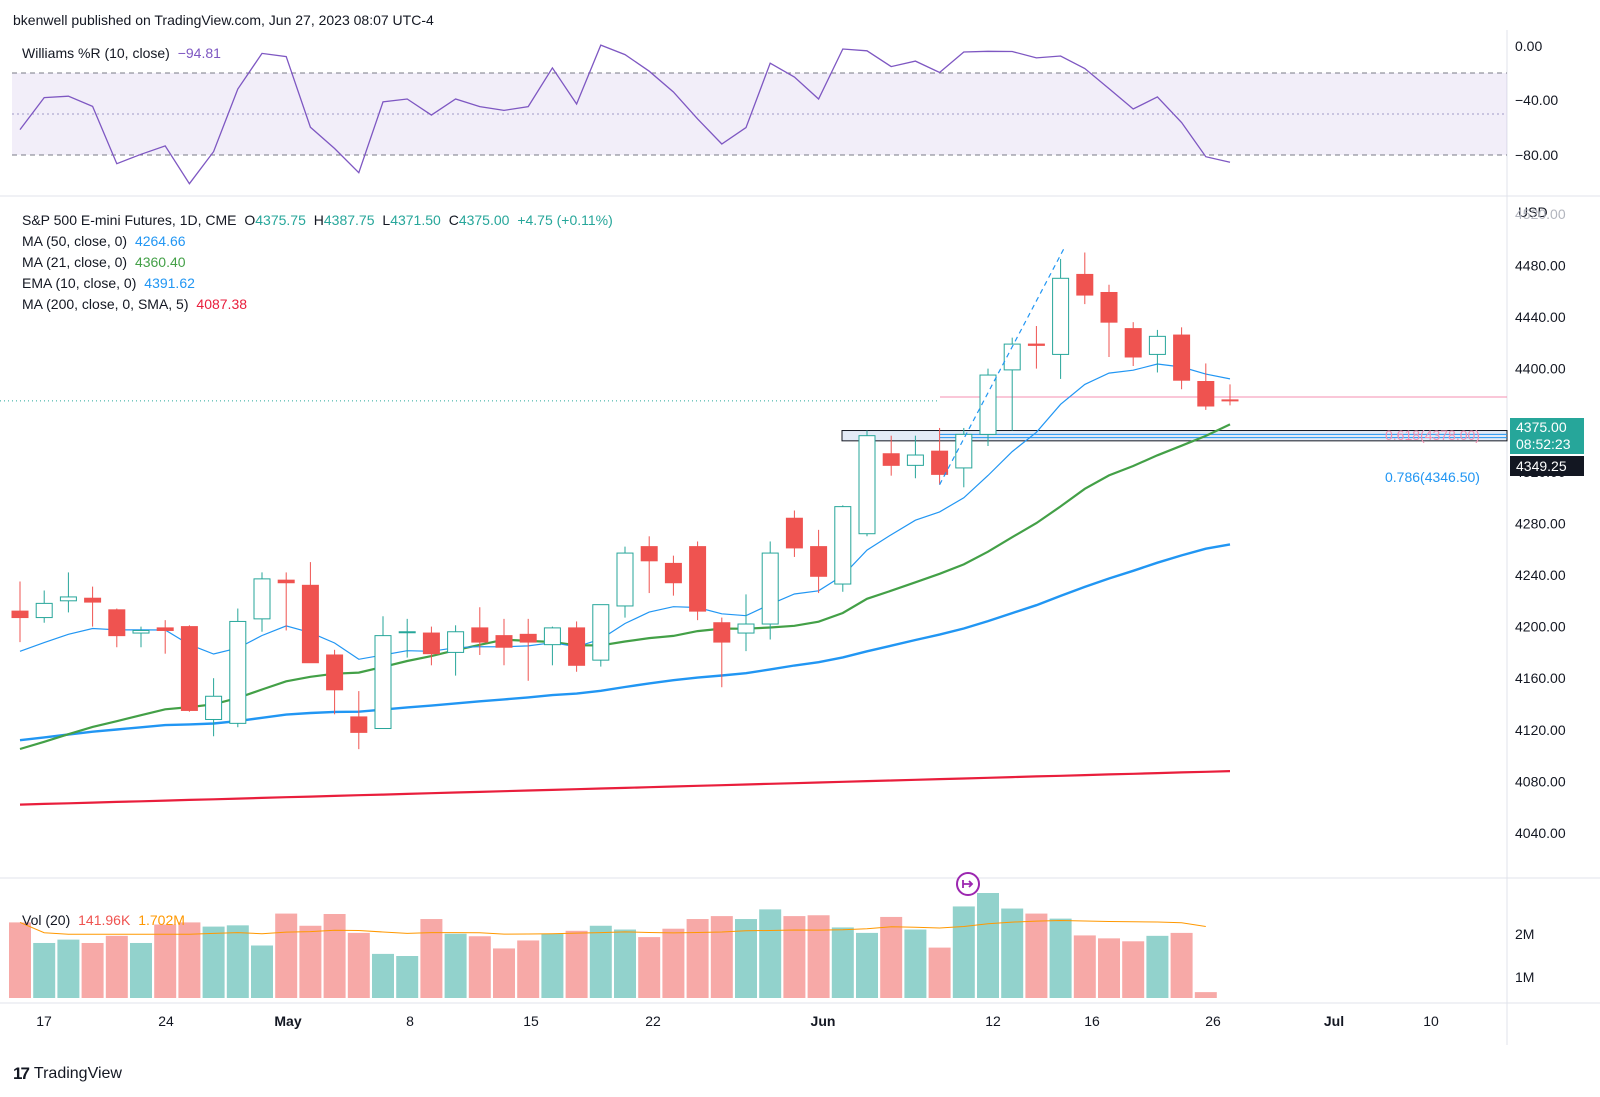 The image size is (1600, 1097). I want to click on price-tick-label: 4440.00, so click(1540, 317).